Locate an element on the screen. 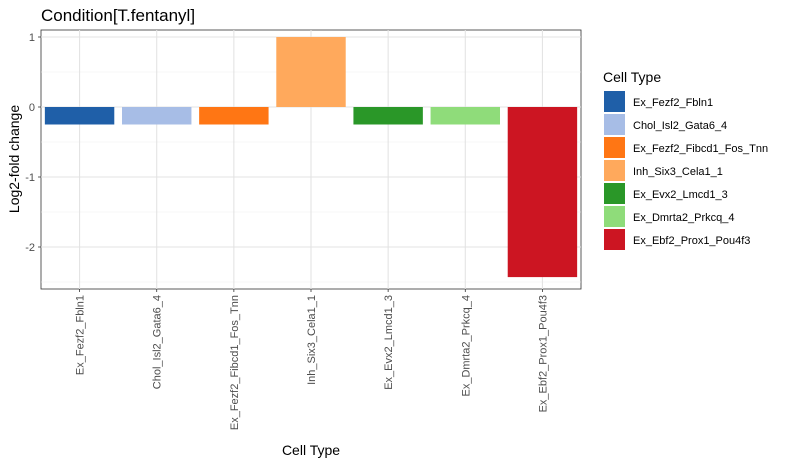 This screenshot has width=792, height=465. y-tick-label: 0 is located at coordinates (32, 108).